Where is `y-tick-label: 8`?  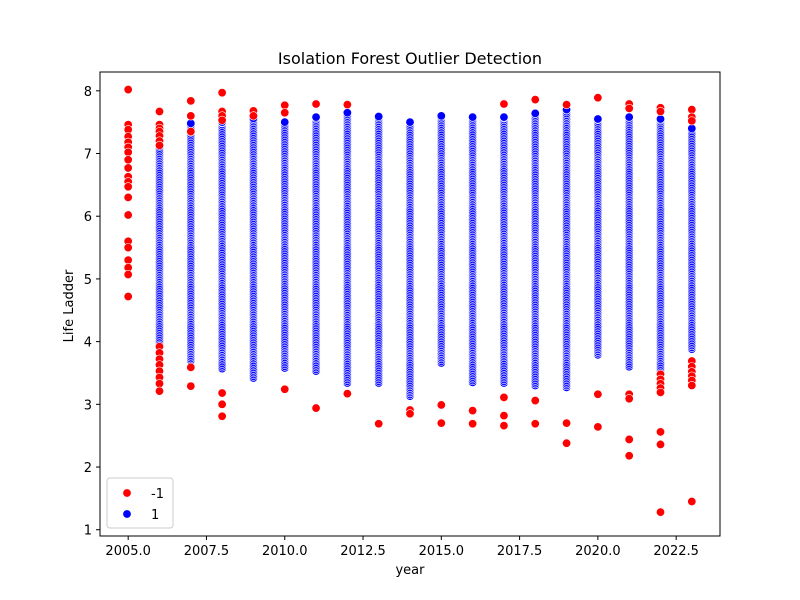 y-tick-label: 8 is located at coordinates (88, 92).